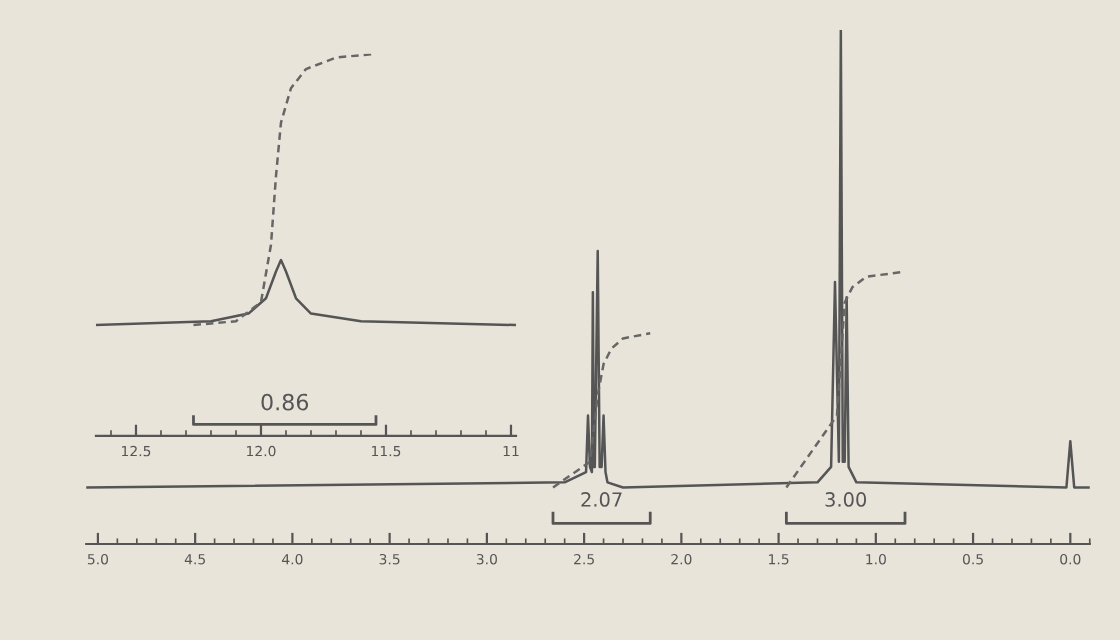  Describe the element at coordinates (846, 499) in the screenshot. I see `annotation: 3.00` at that location.